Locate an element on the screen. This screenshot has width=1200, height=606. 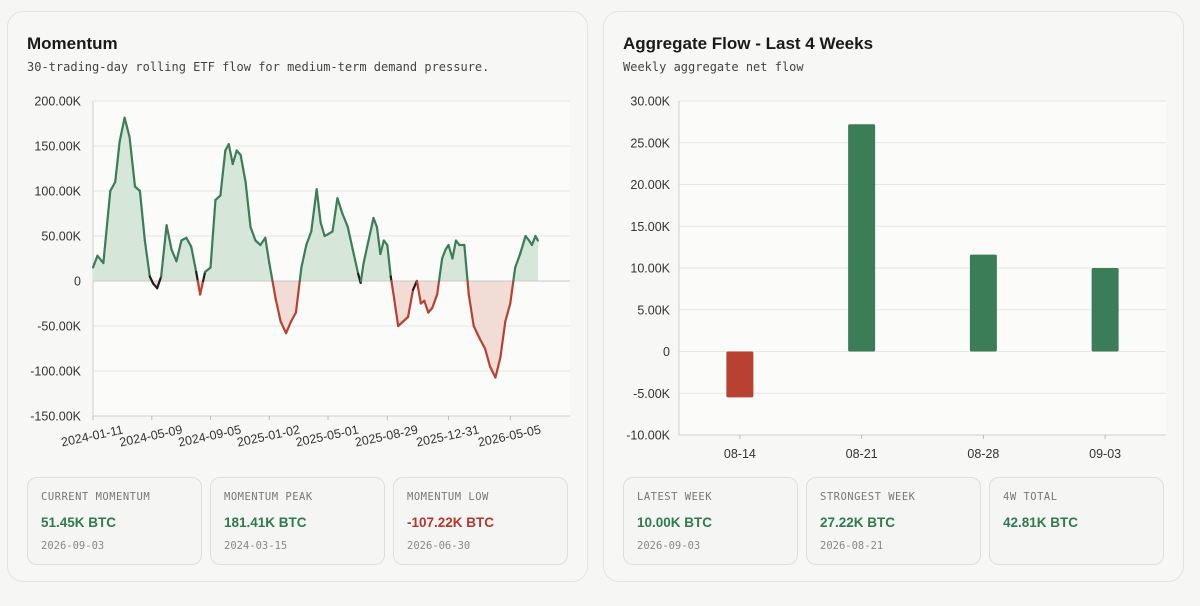
stat-strongest-week: STRONGEST WEEK 27.22K BTC 2026-08-21 is located at coordinates (893, 521).